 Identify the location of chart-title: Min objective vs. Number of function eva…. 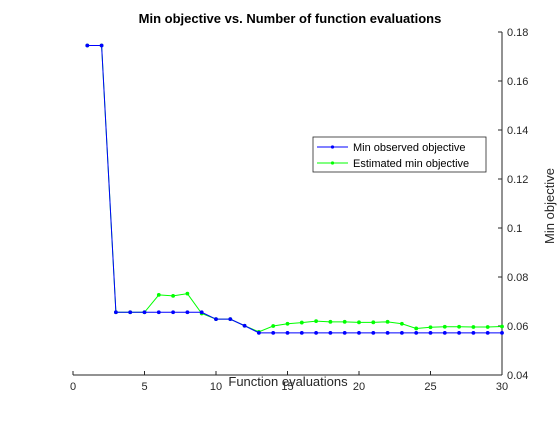
(290, 18).